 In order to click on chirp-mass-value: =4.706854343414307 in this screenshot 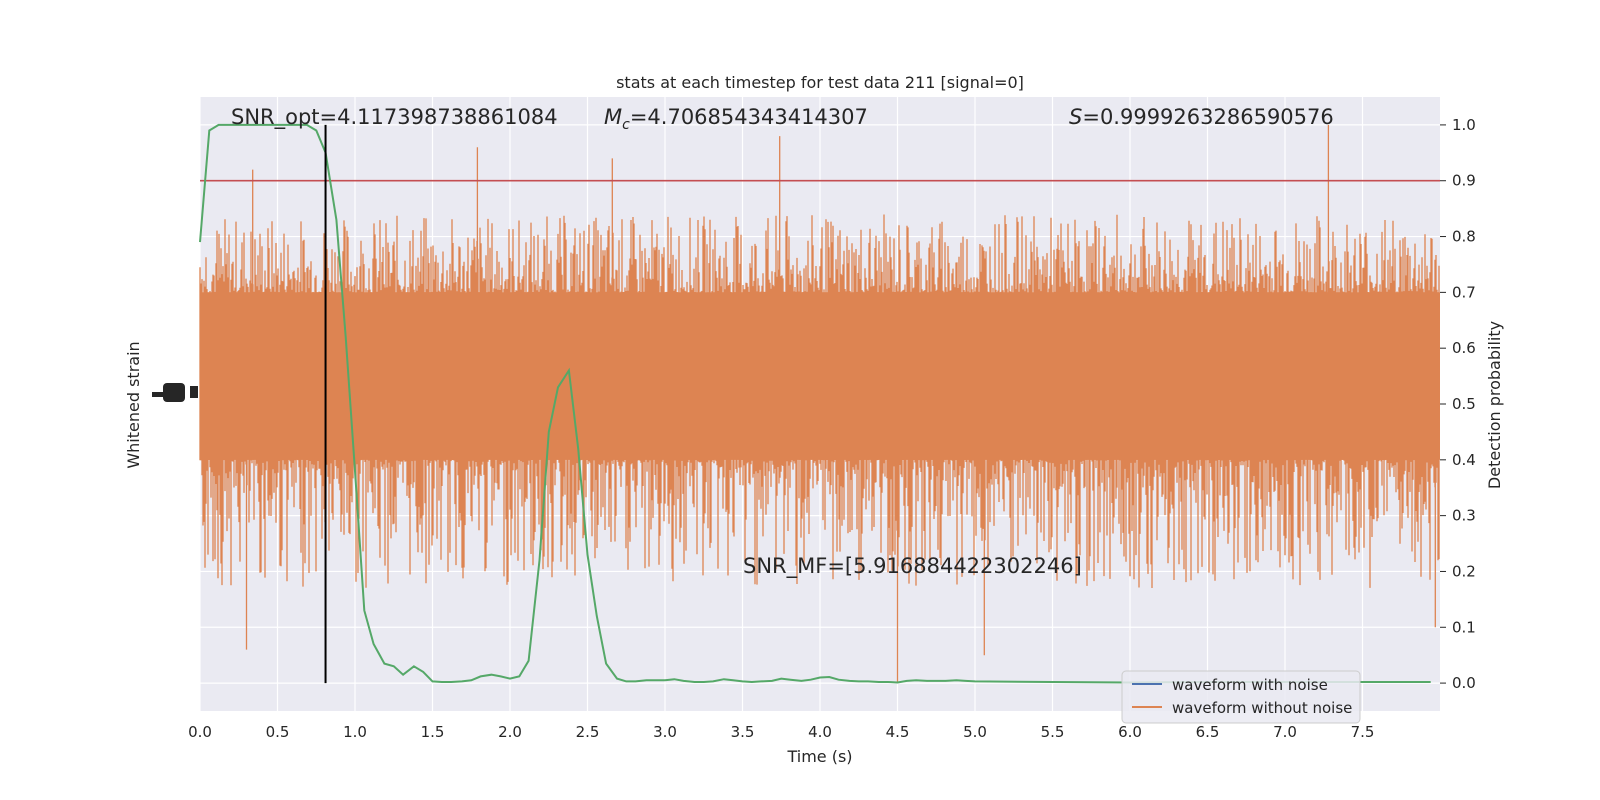, I will do `click(749, 117)`.